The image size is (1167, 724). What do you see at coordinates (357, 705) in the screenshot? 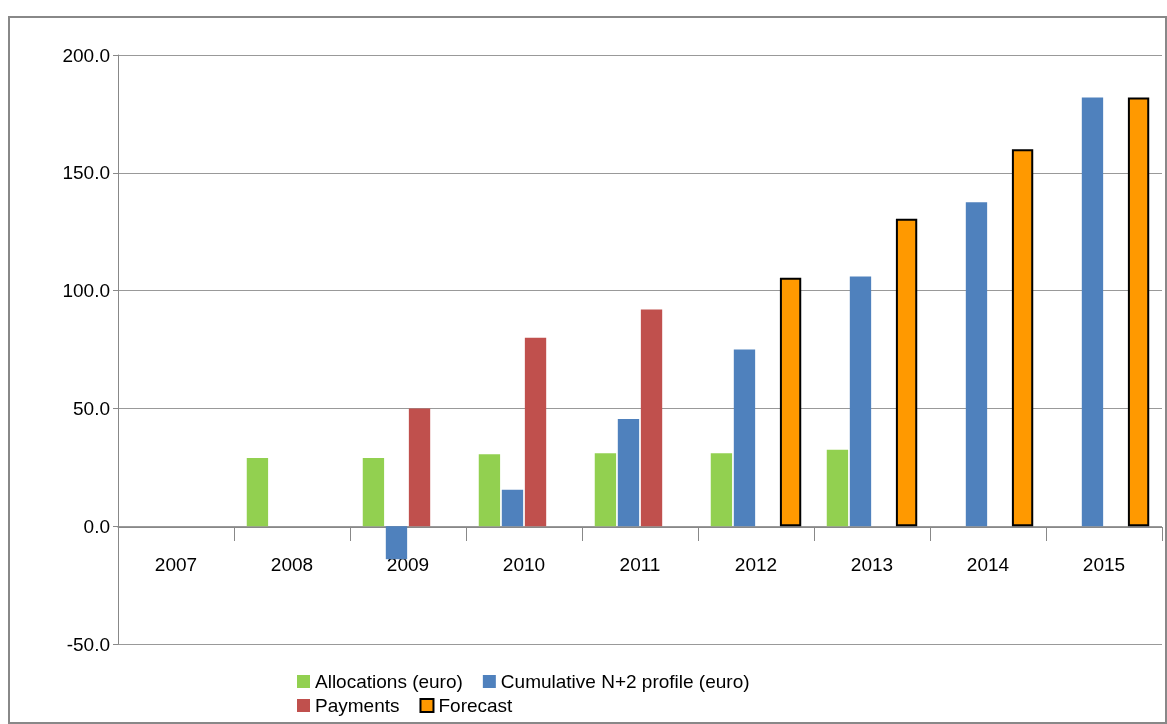
I see `legend-label: Payments` at bounding box center [357, 705].